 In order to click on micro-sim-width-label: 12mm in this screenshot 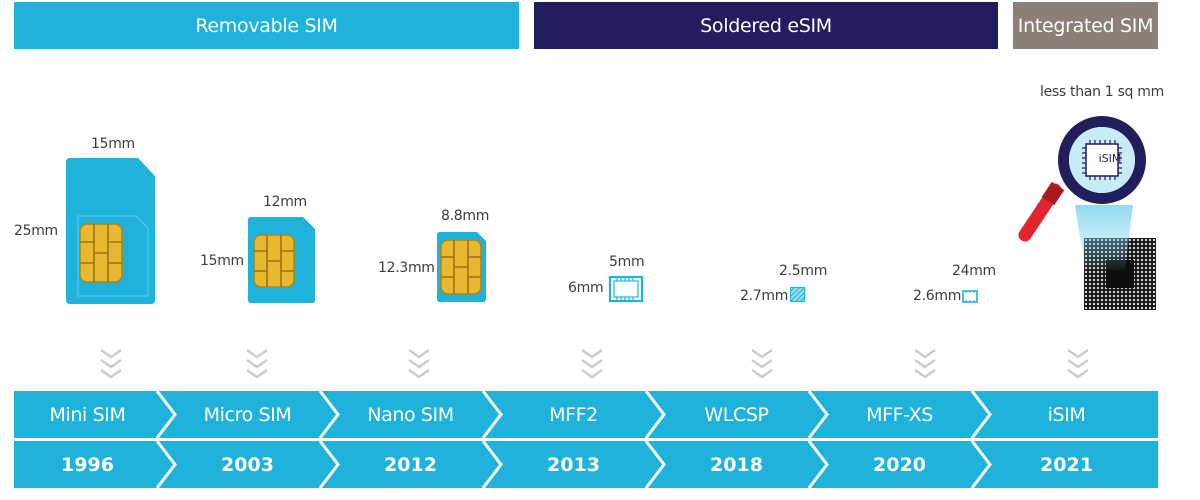, I will do `click(285, 202)`.